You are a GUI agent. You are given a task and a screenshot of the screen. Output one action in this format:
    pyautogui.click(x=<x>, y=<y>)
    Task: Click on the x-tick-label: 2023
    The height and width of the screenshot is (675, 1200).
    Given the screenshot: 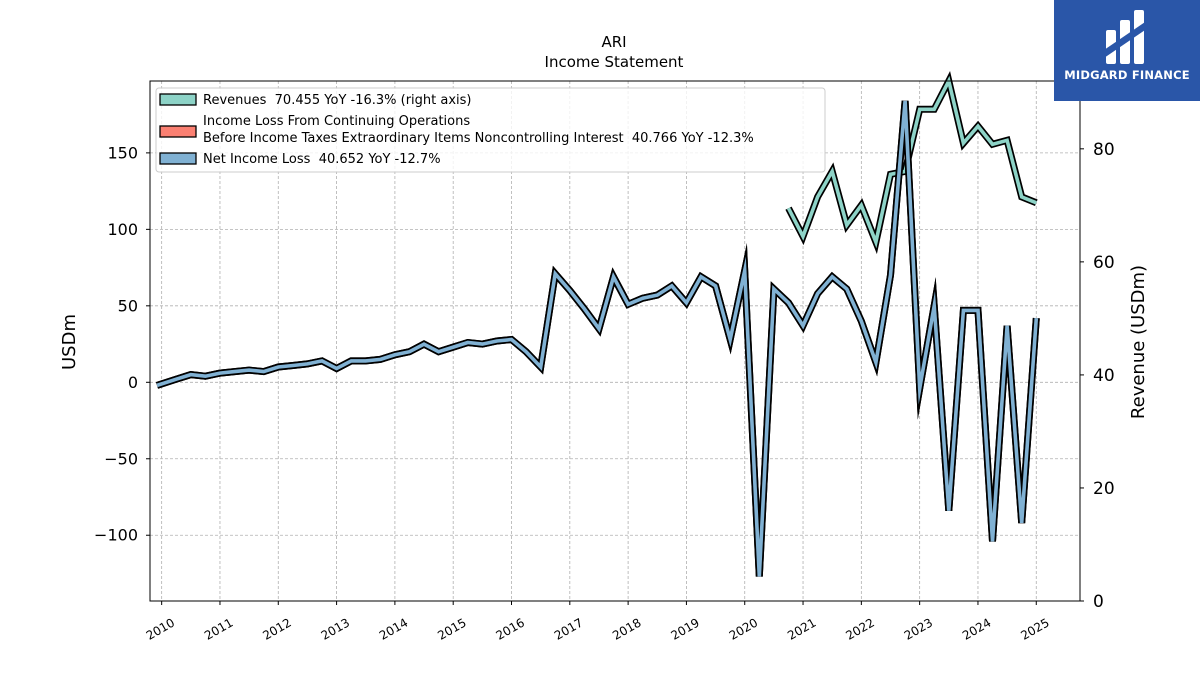 What is the action you would take?
    pyautogui.click(x=918, y=628)
    